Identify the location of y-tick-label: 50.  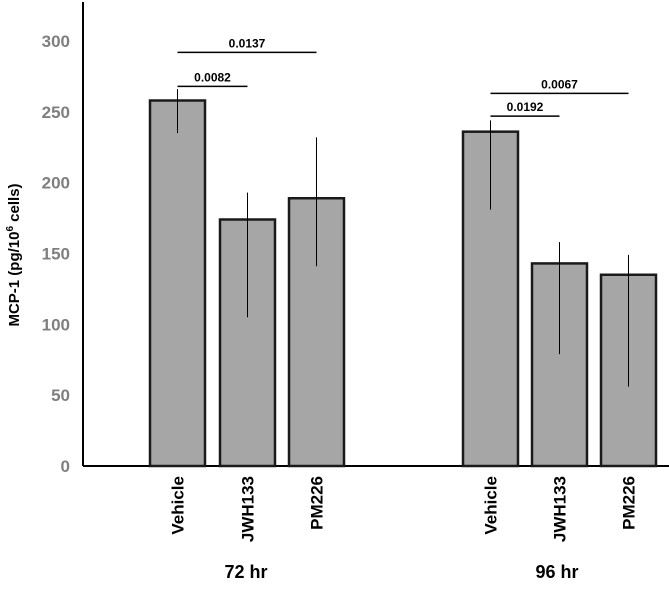
(60, 395).